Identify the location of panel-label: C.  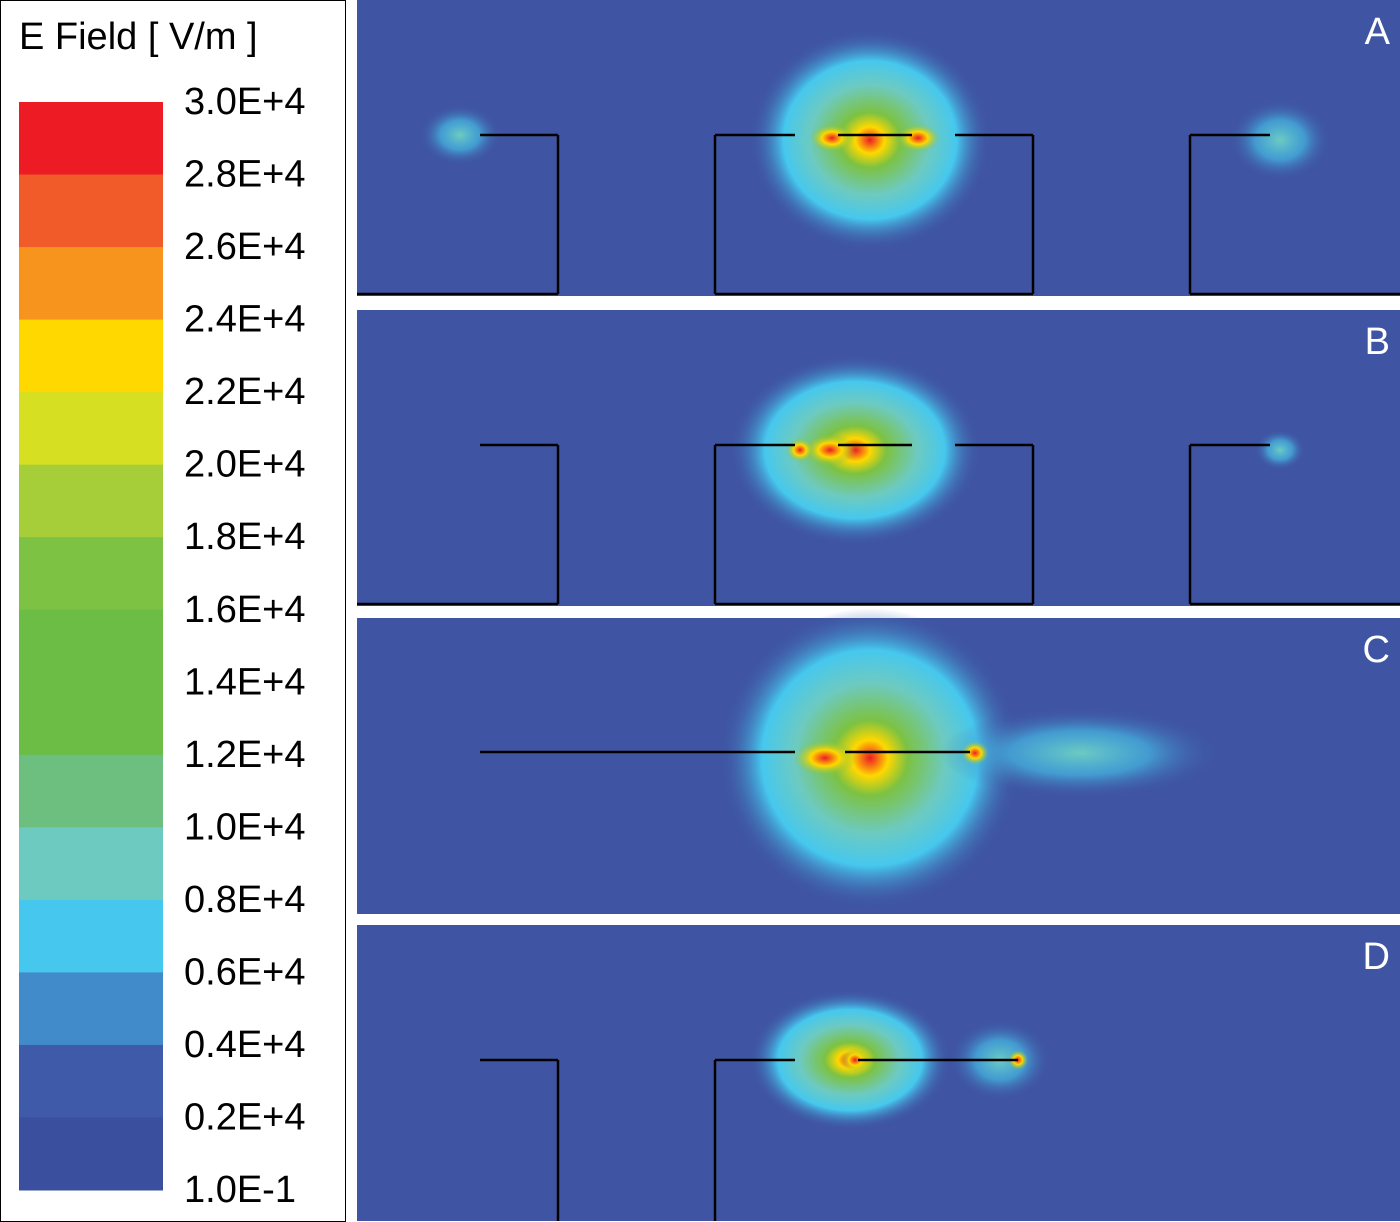
(1376, 650).